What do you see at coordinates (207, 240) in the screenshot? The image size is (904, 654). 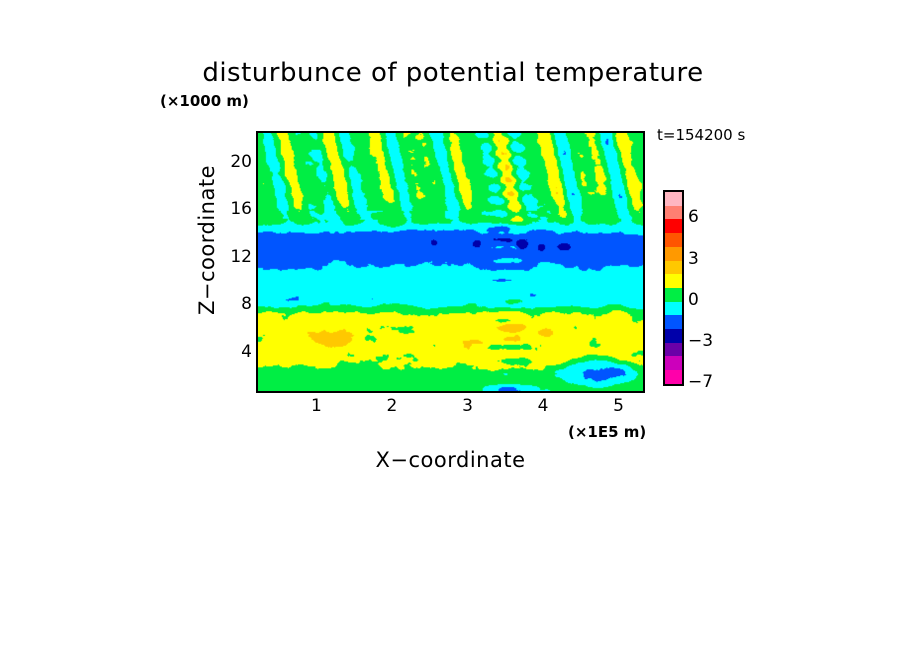 I see `y-axis-title: Z−coordinate` at bounding box center [207, 240].